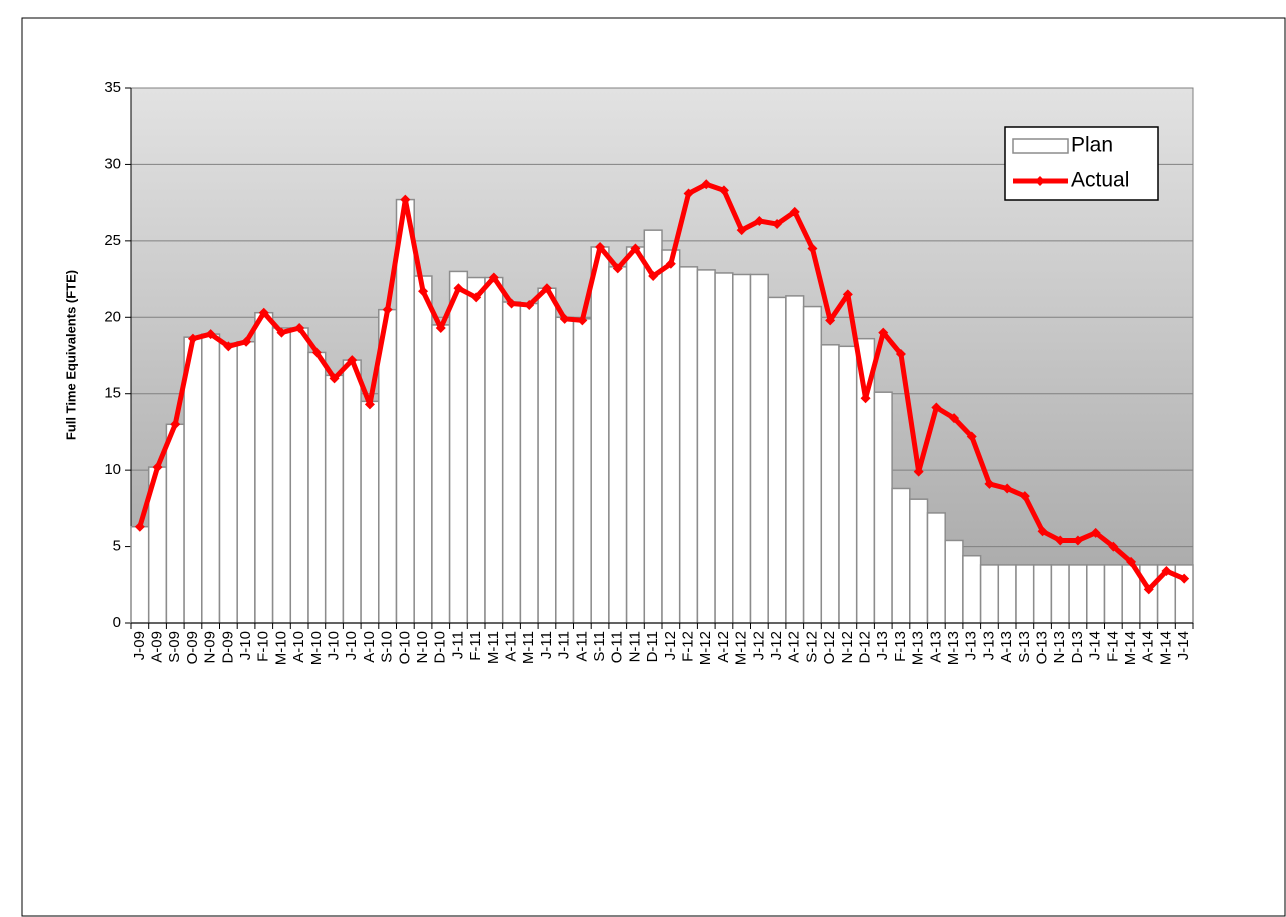  Describe the element at coordinates (953, 648) in the screenshot. I see `x-tick-label: M-13` at that location.